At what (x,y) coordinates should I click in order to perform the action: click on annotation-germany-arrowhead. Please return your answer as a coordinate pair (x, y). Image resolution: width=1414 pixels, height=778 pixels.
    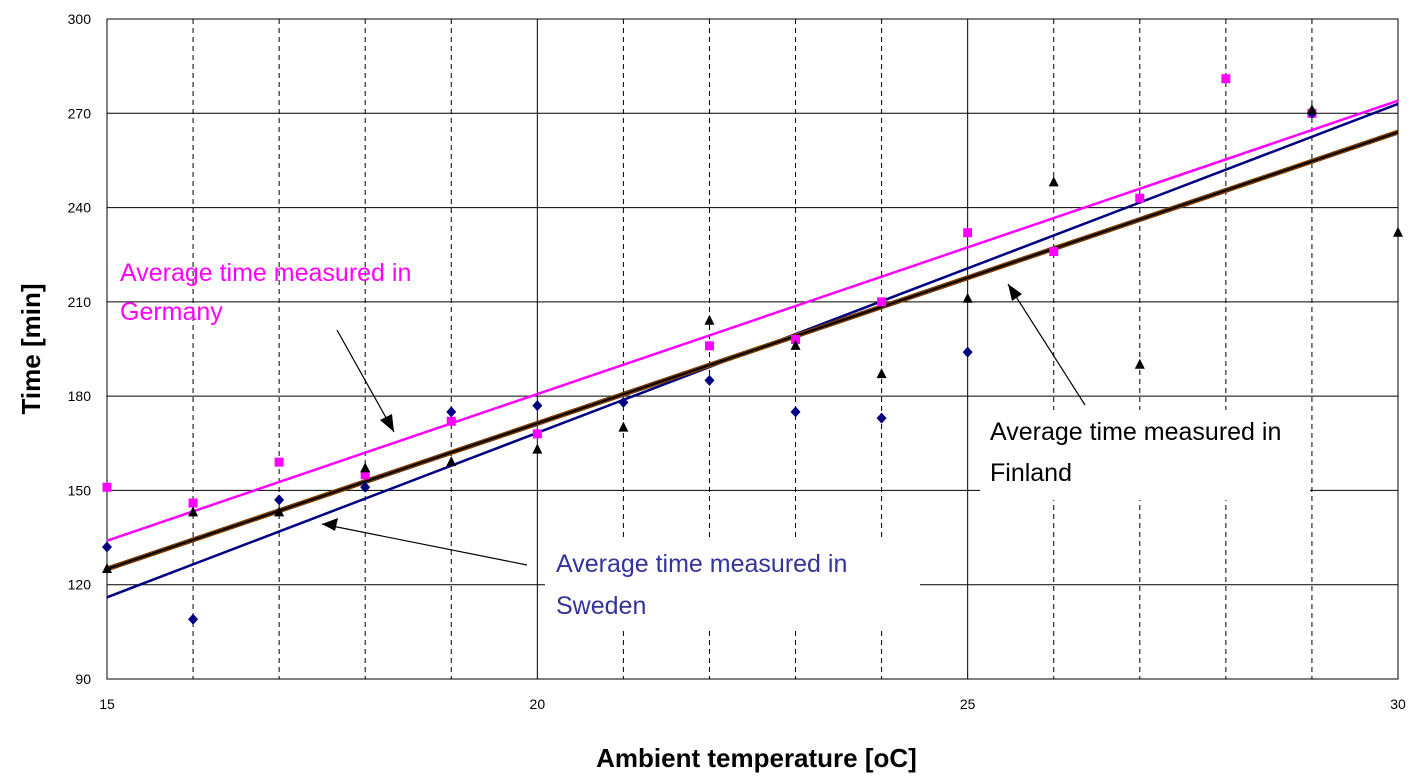
    Looking at the image, I should click on (387, 423).